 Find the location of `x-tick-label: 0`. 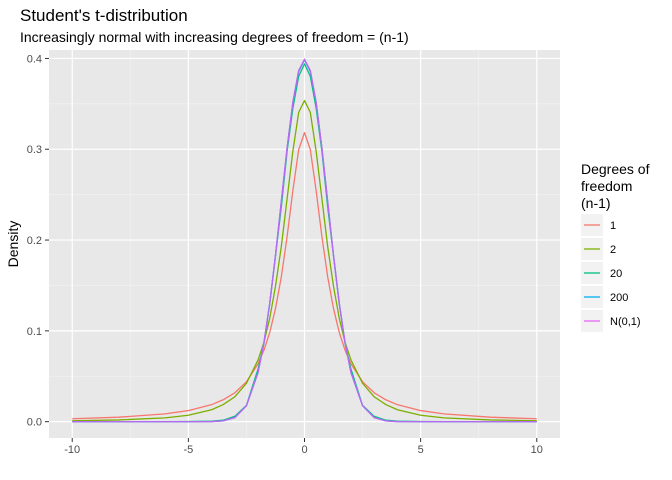

x-tick-label: 0 is located at coordinates (304, 450).